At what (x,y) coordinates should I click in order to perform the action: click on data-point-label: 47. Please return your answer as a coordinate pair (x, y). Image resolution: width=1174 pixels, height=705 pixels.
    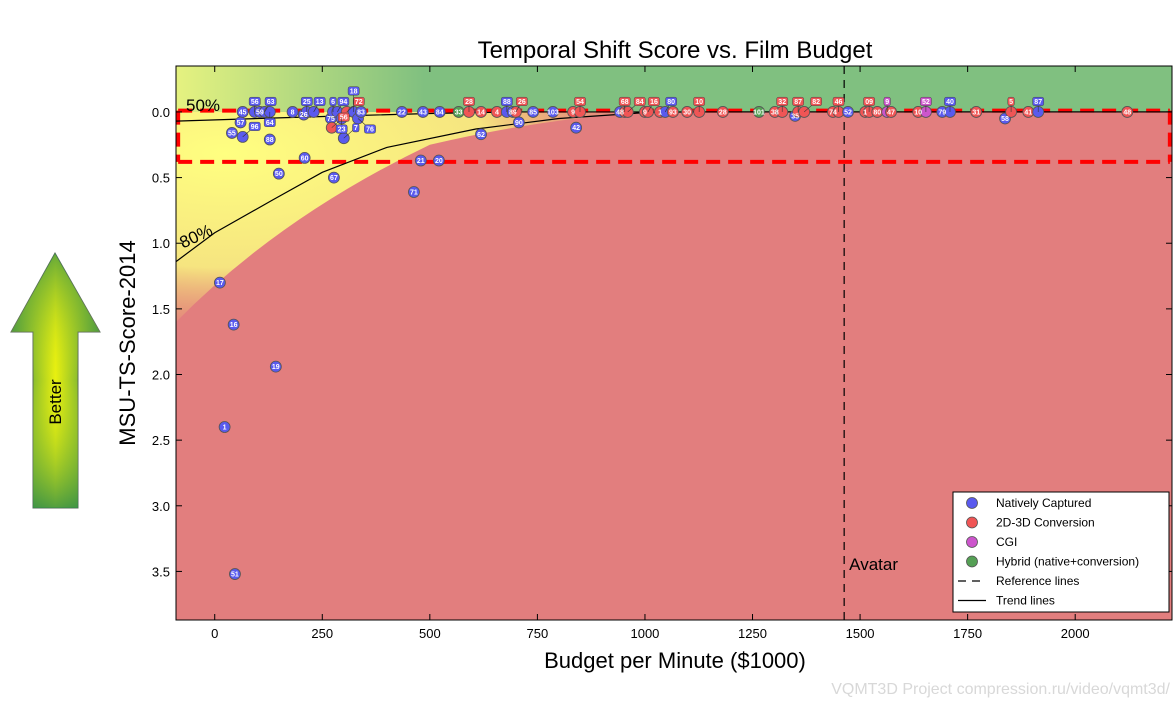
    Looking at the image, I should click on (891, 112).